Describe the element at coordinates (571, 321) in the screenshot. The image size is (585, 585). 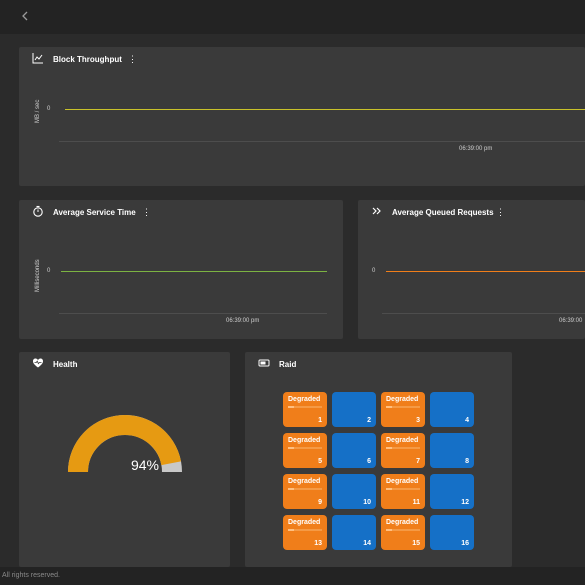
I see `x-tick-label: 06:39:00` at that location.